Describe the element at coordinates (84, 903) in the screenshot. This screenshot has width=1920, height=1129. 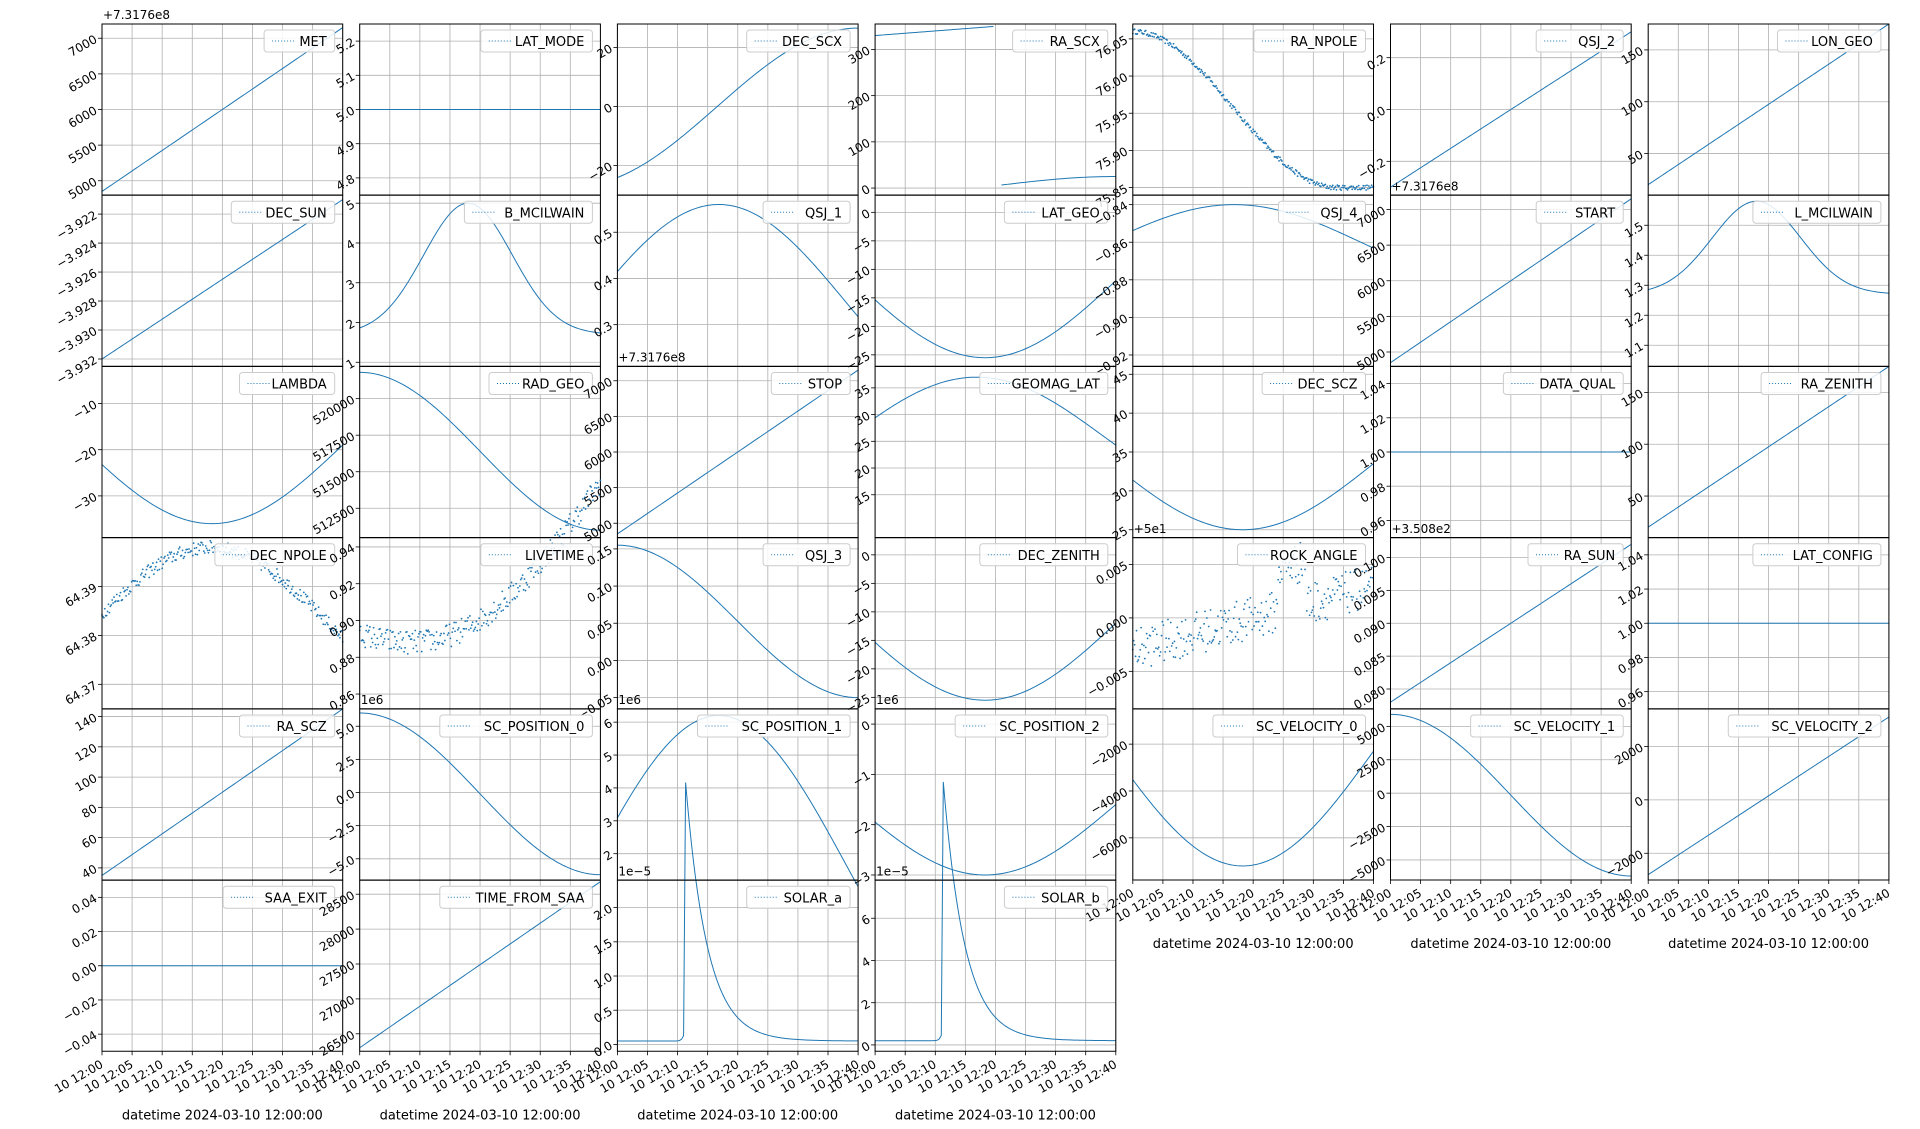
I see `y-tick-label: 0.04` at that location.